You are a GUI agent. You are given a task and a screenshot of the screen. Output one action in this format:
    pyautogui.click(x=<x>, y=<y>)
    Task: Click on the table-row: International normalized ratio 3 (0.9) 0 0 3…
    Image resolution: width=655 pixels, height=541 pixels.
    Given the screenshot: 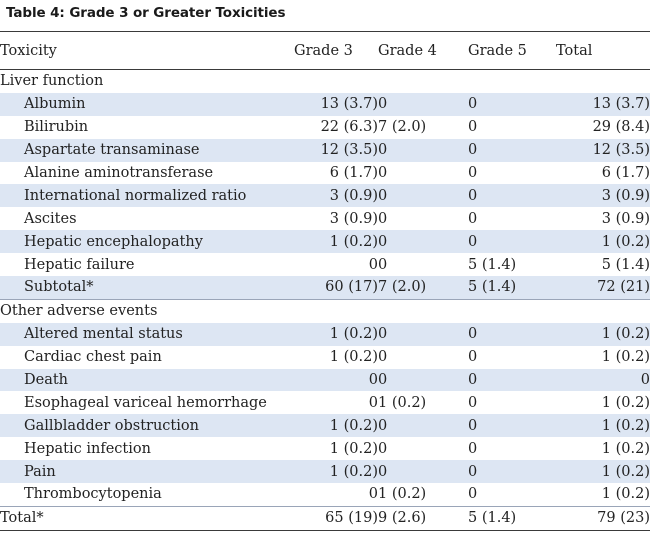 What is the action you would take?
    pyautogui.click(x=325, y=196)
    